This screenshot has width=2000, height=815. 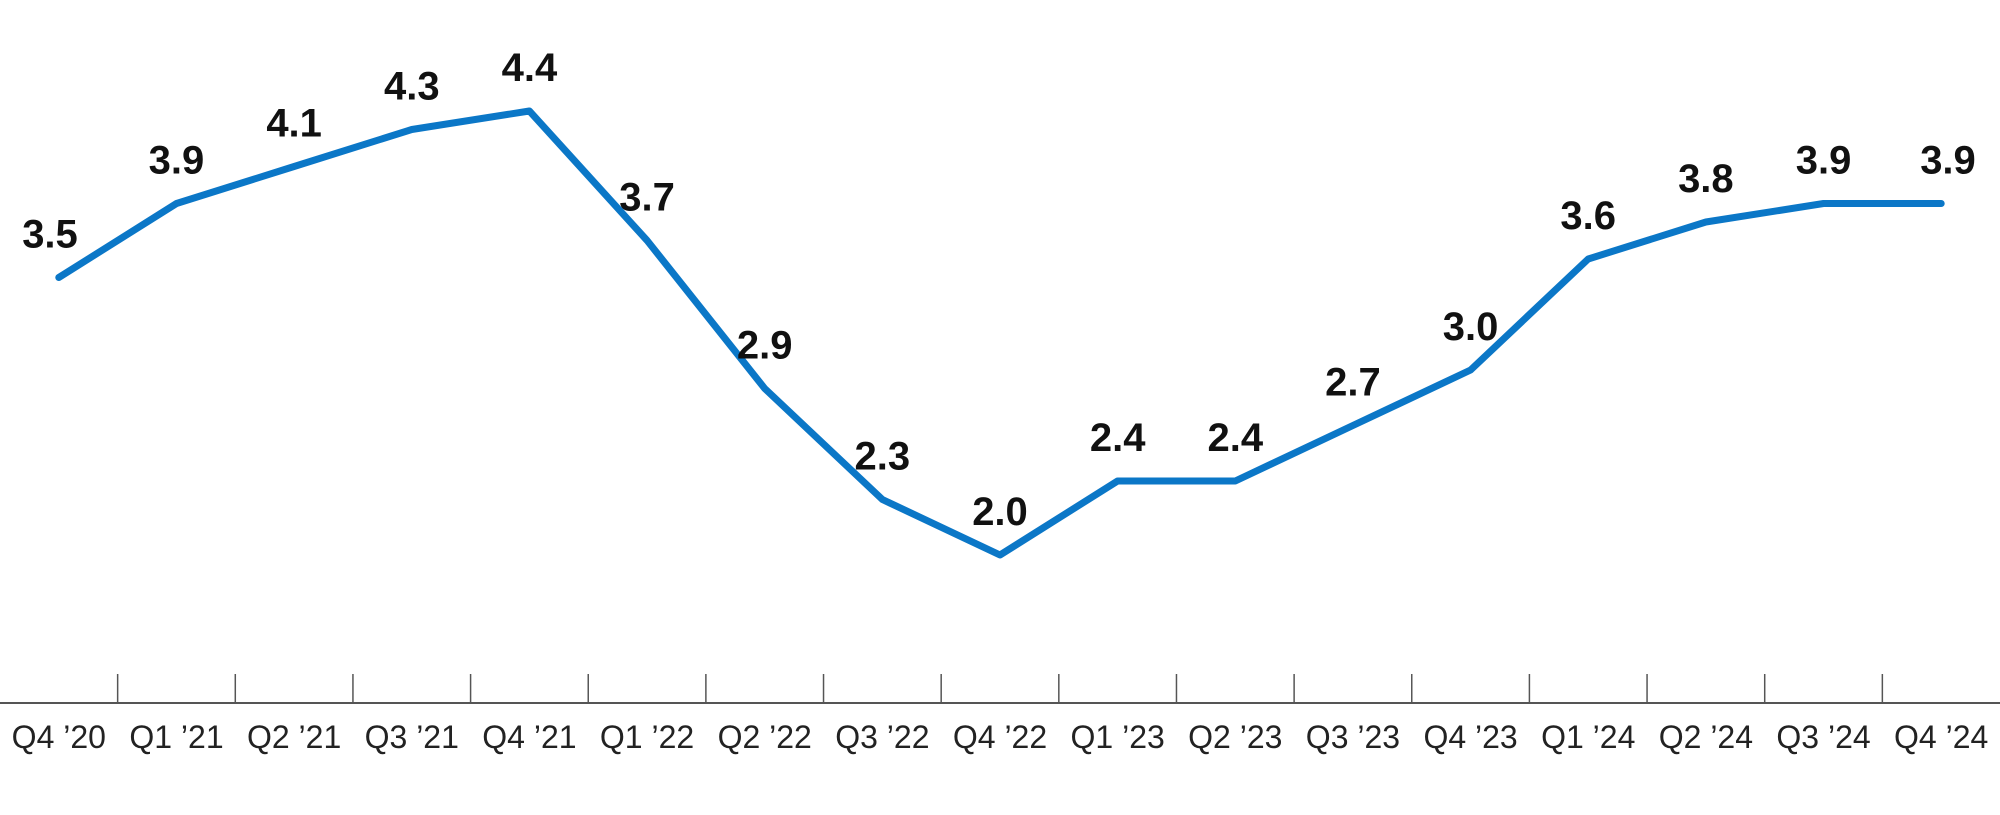 I want to click on data-label: 3.0, so click(x=1471, y=327).